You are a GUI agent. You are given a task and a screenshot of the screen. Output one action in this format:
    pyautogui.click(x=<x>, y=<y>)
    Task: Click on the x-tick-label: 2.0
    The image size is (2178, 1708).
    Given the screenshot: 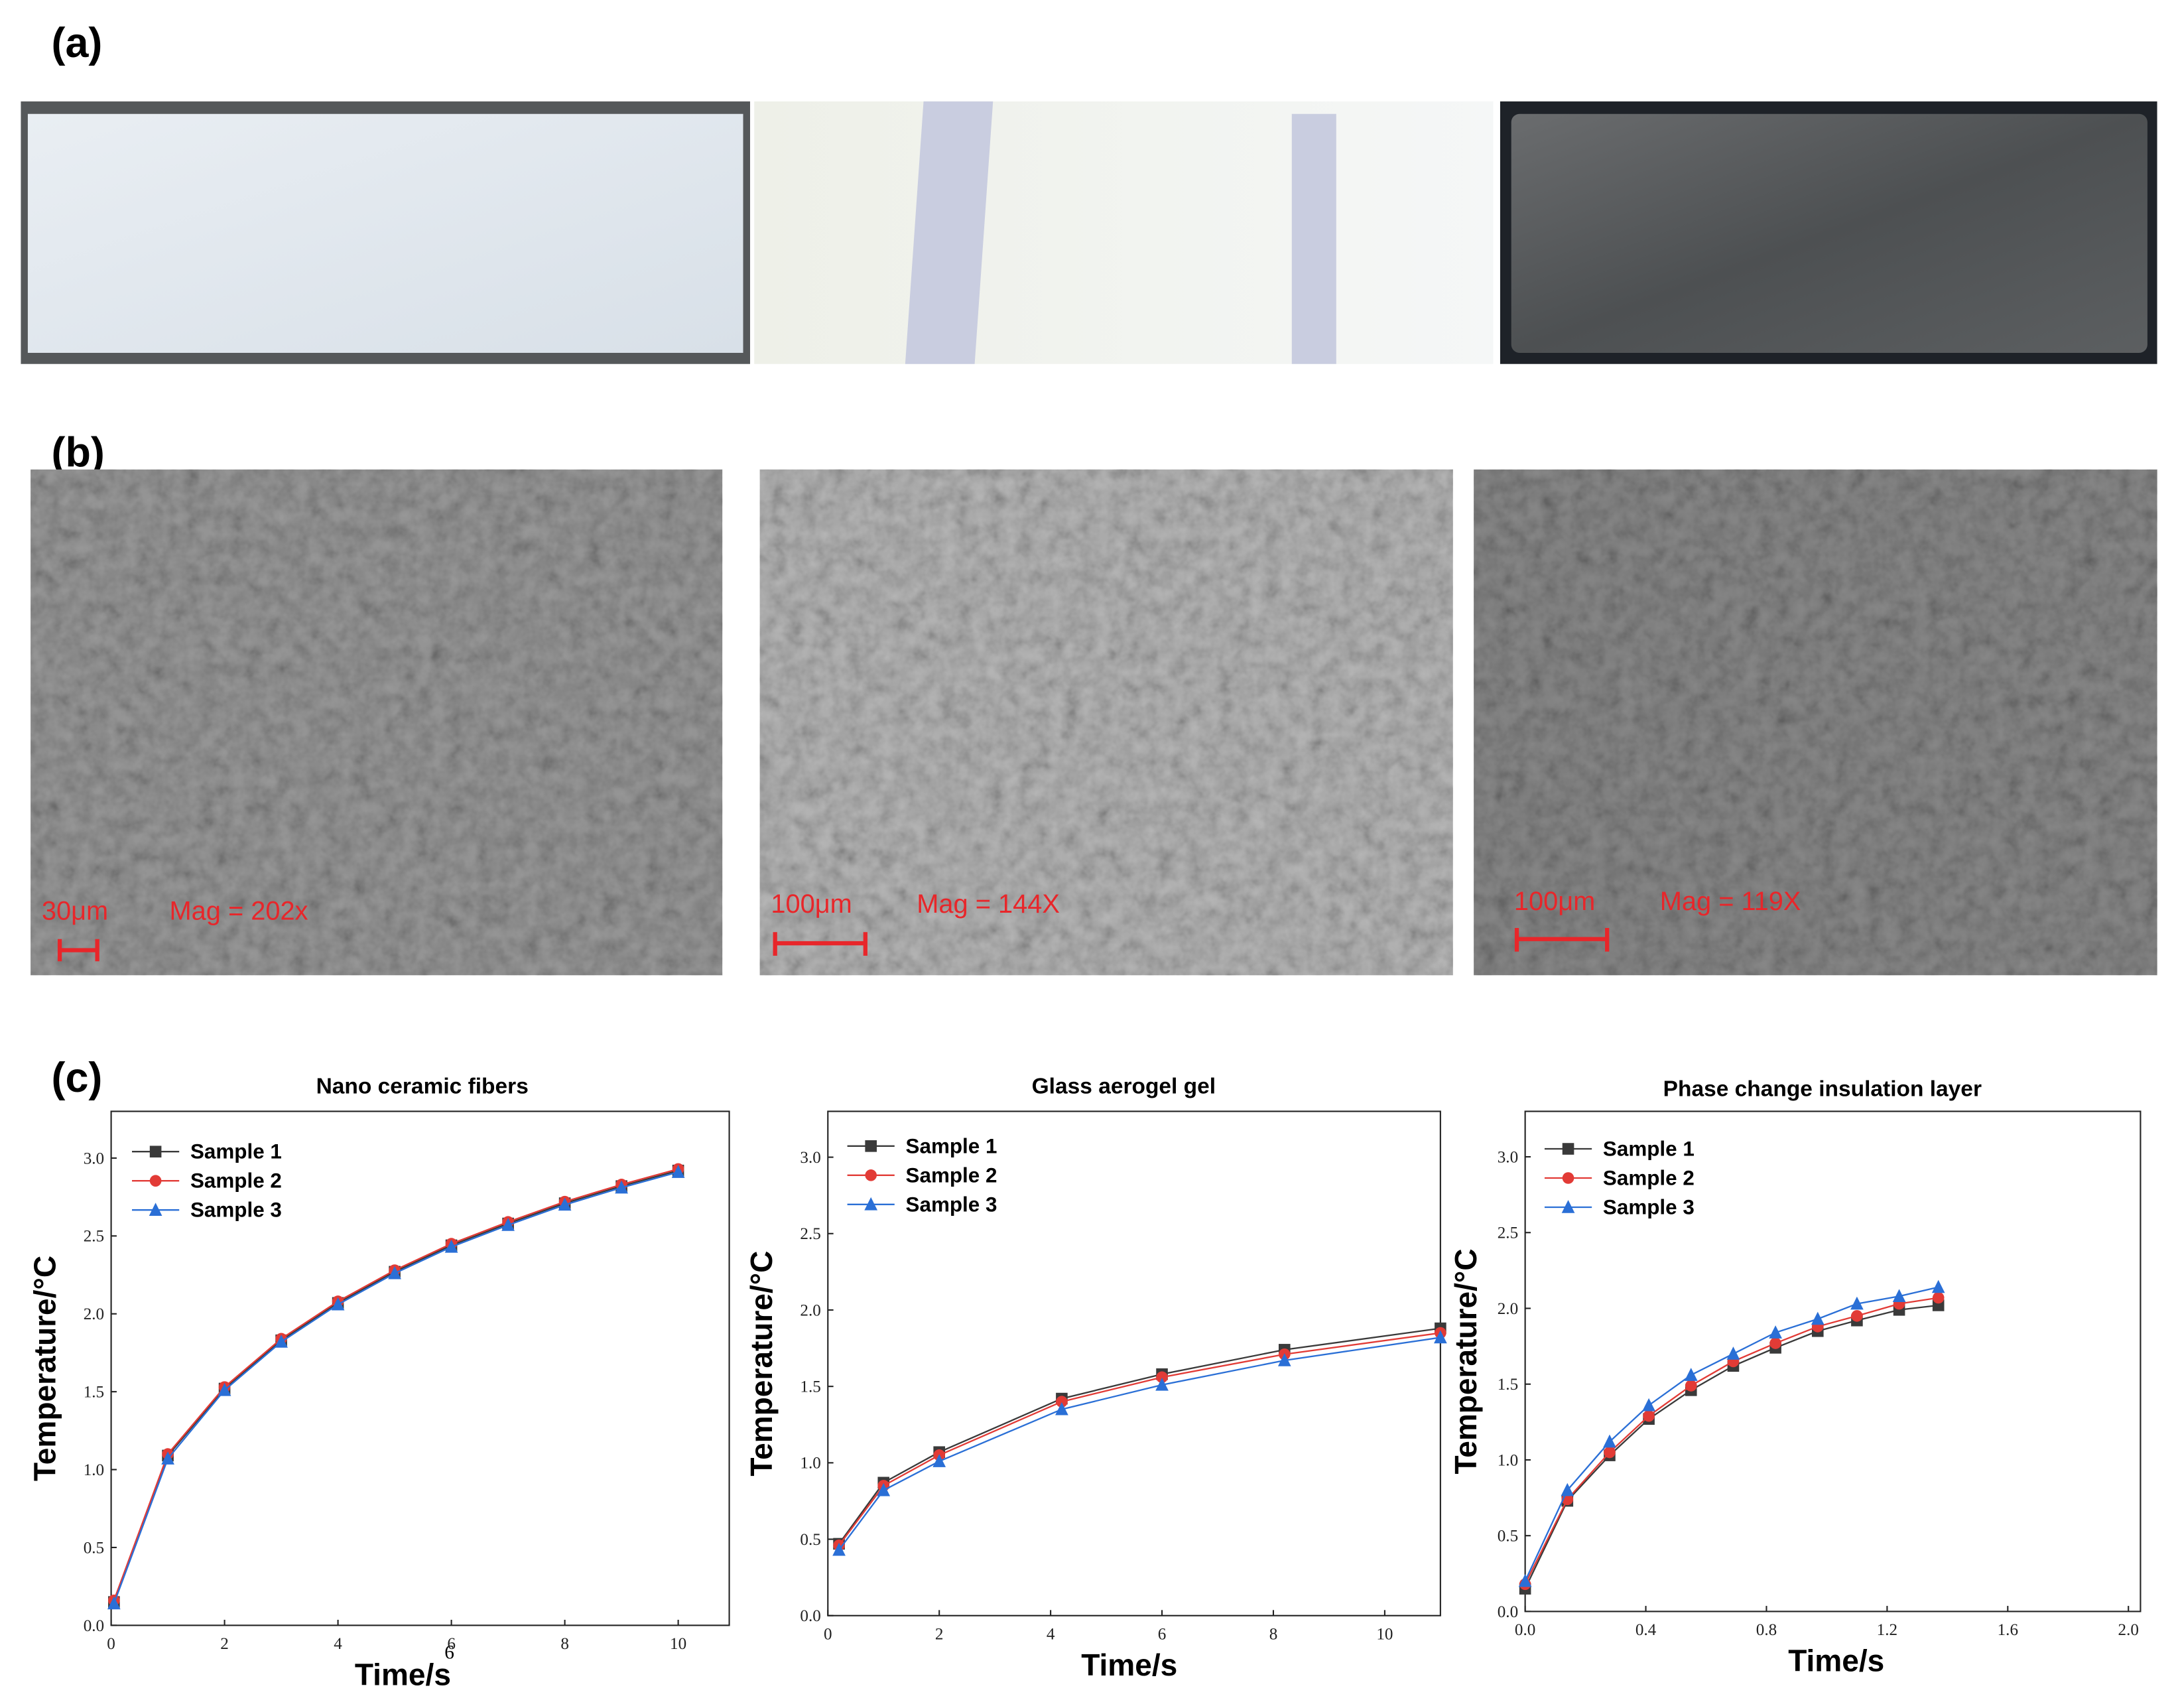 What is the action you would take?
    pyautogui.click(x=2128, y=1630)
    